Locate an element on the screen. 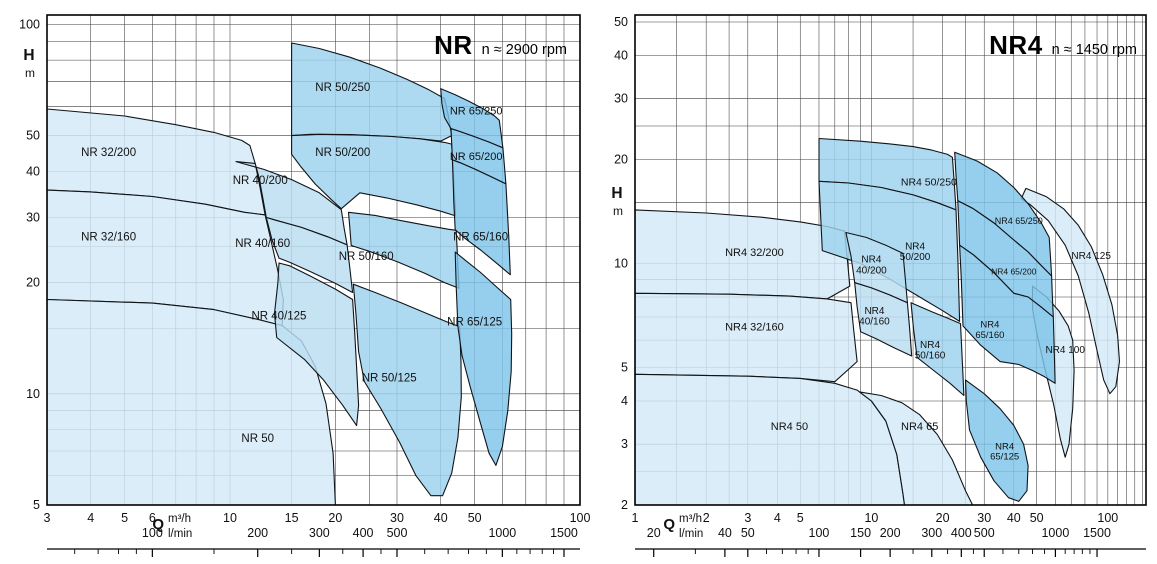  lmin-tick-label: 40 is located at coordinates (725, 533).